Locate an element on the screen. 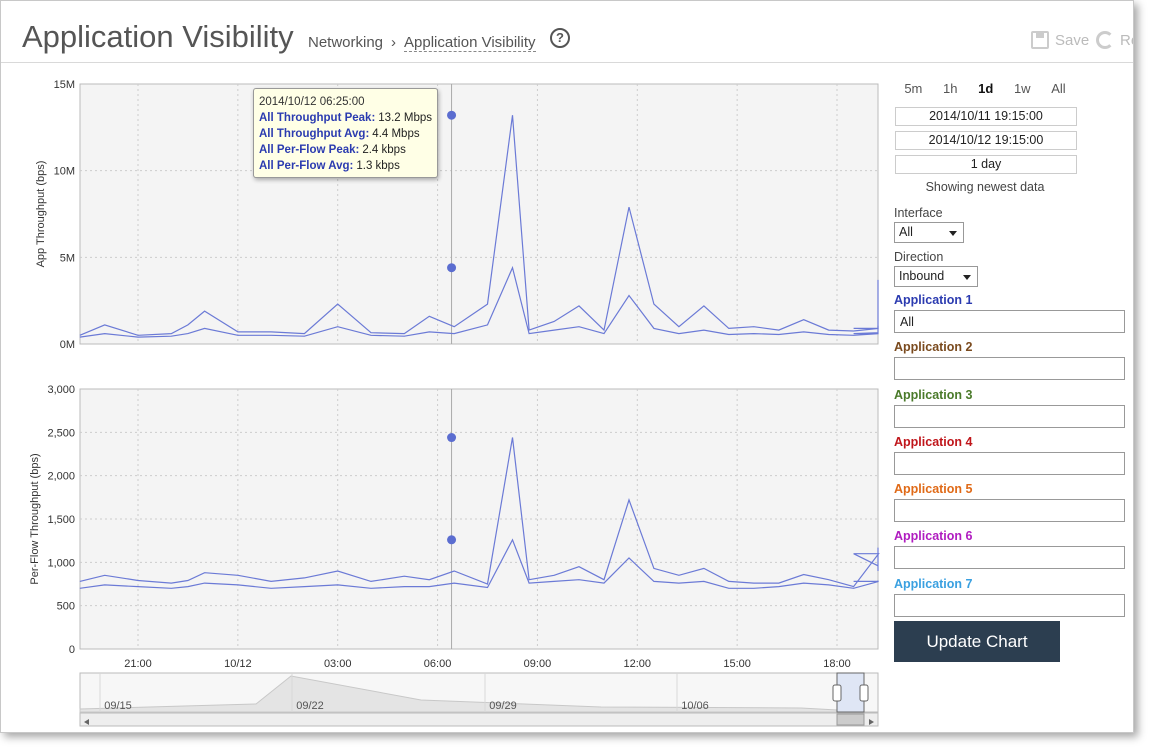 Image resolution: width=1150 pixels, height=749 pixels. application-7-input is located at coordinates (1009, 605).